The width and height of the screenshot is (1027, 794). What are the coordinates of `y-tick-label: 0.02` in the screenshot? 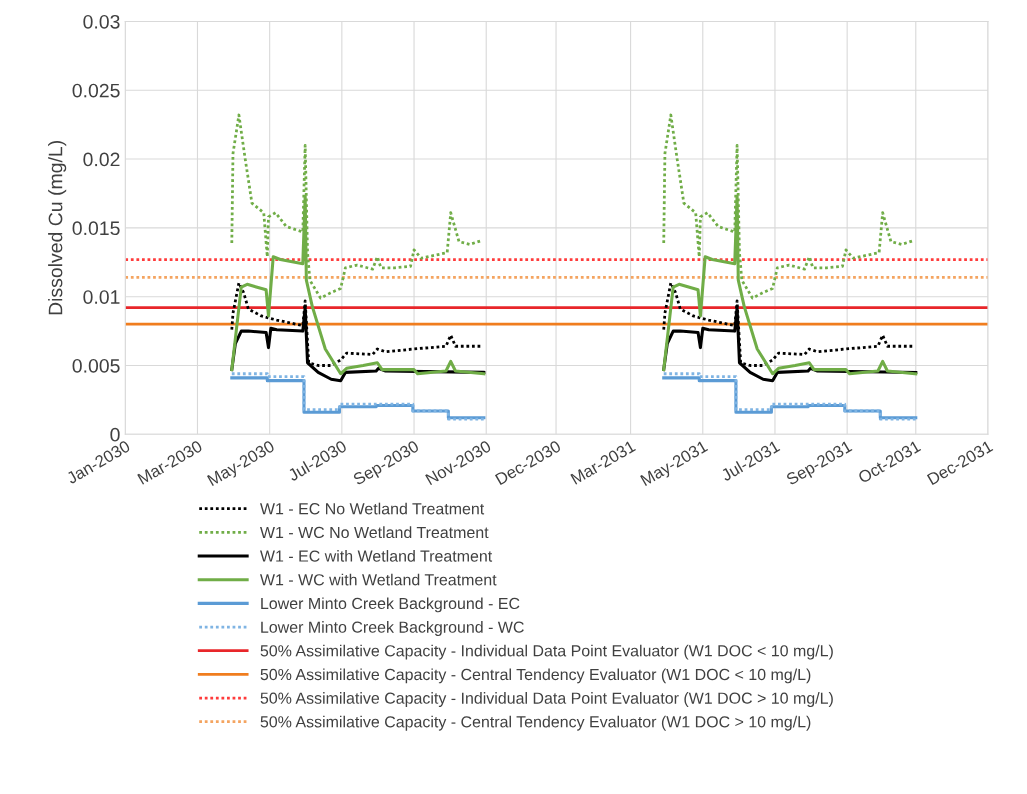 It's located at (101, 159).